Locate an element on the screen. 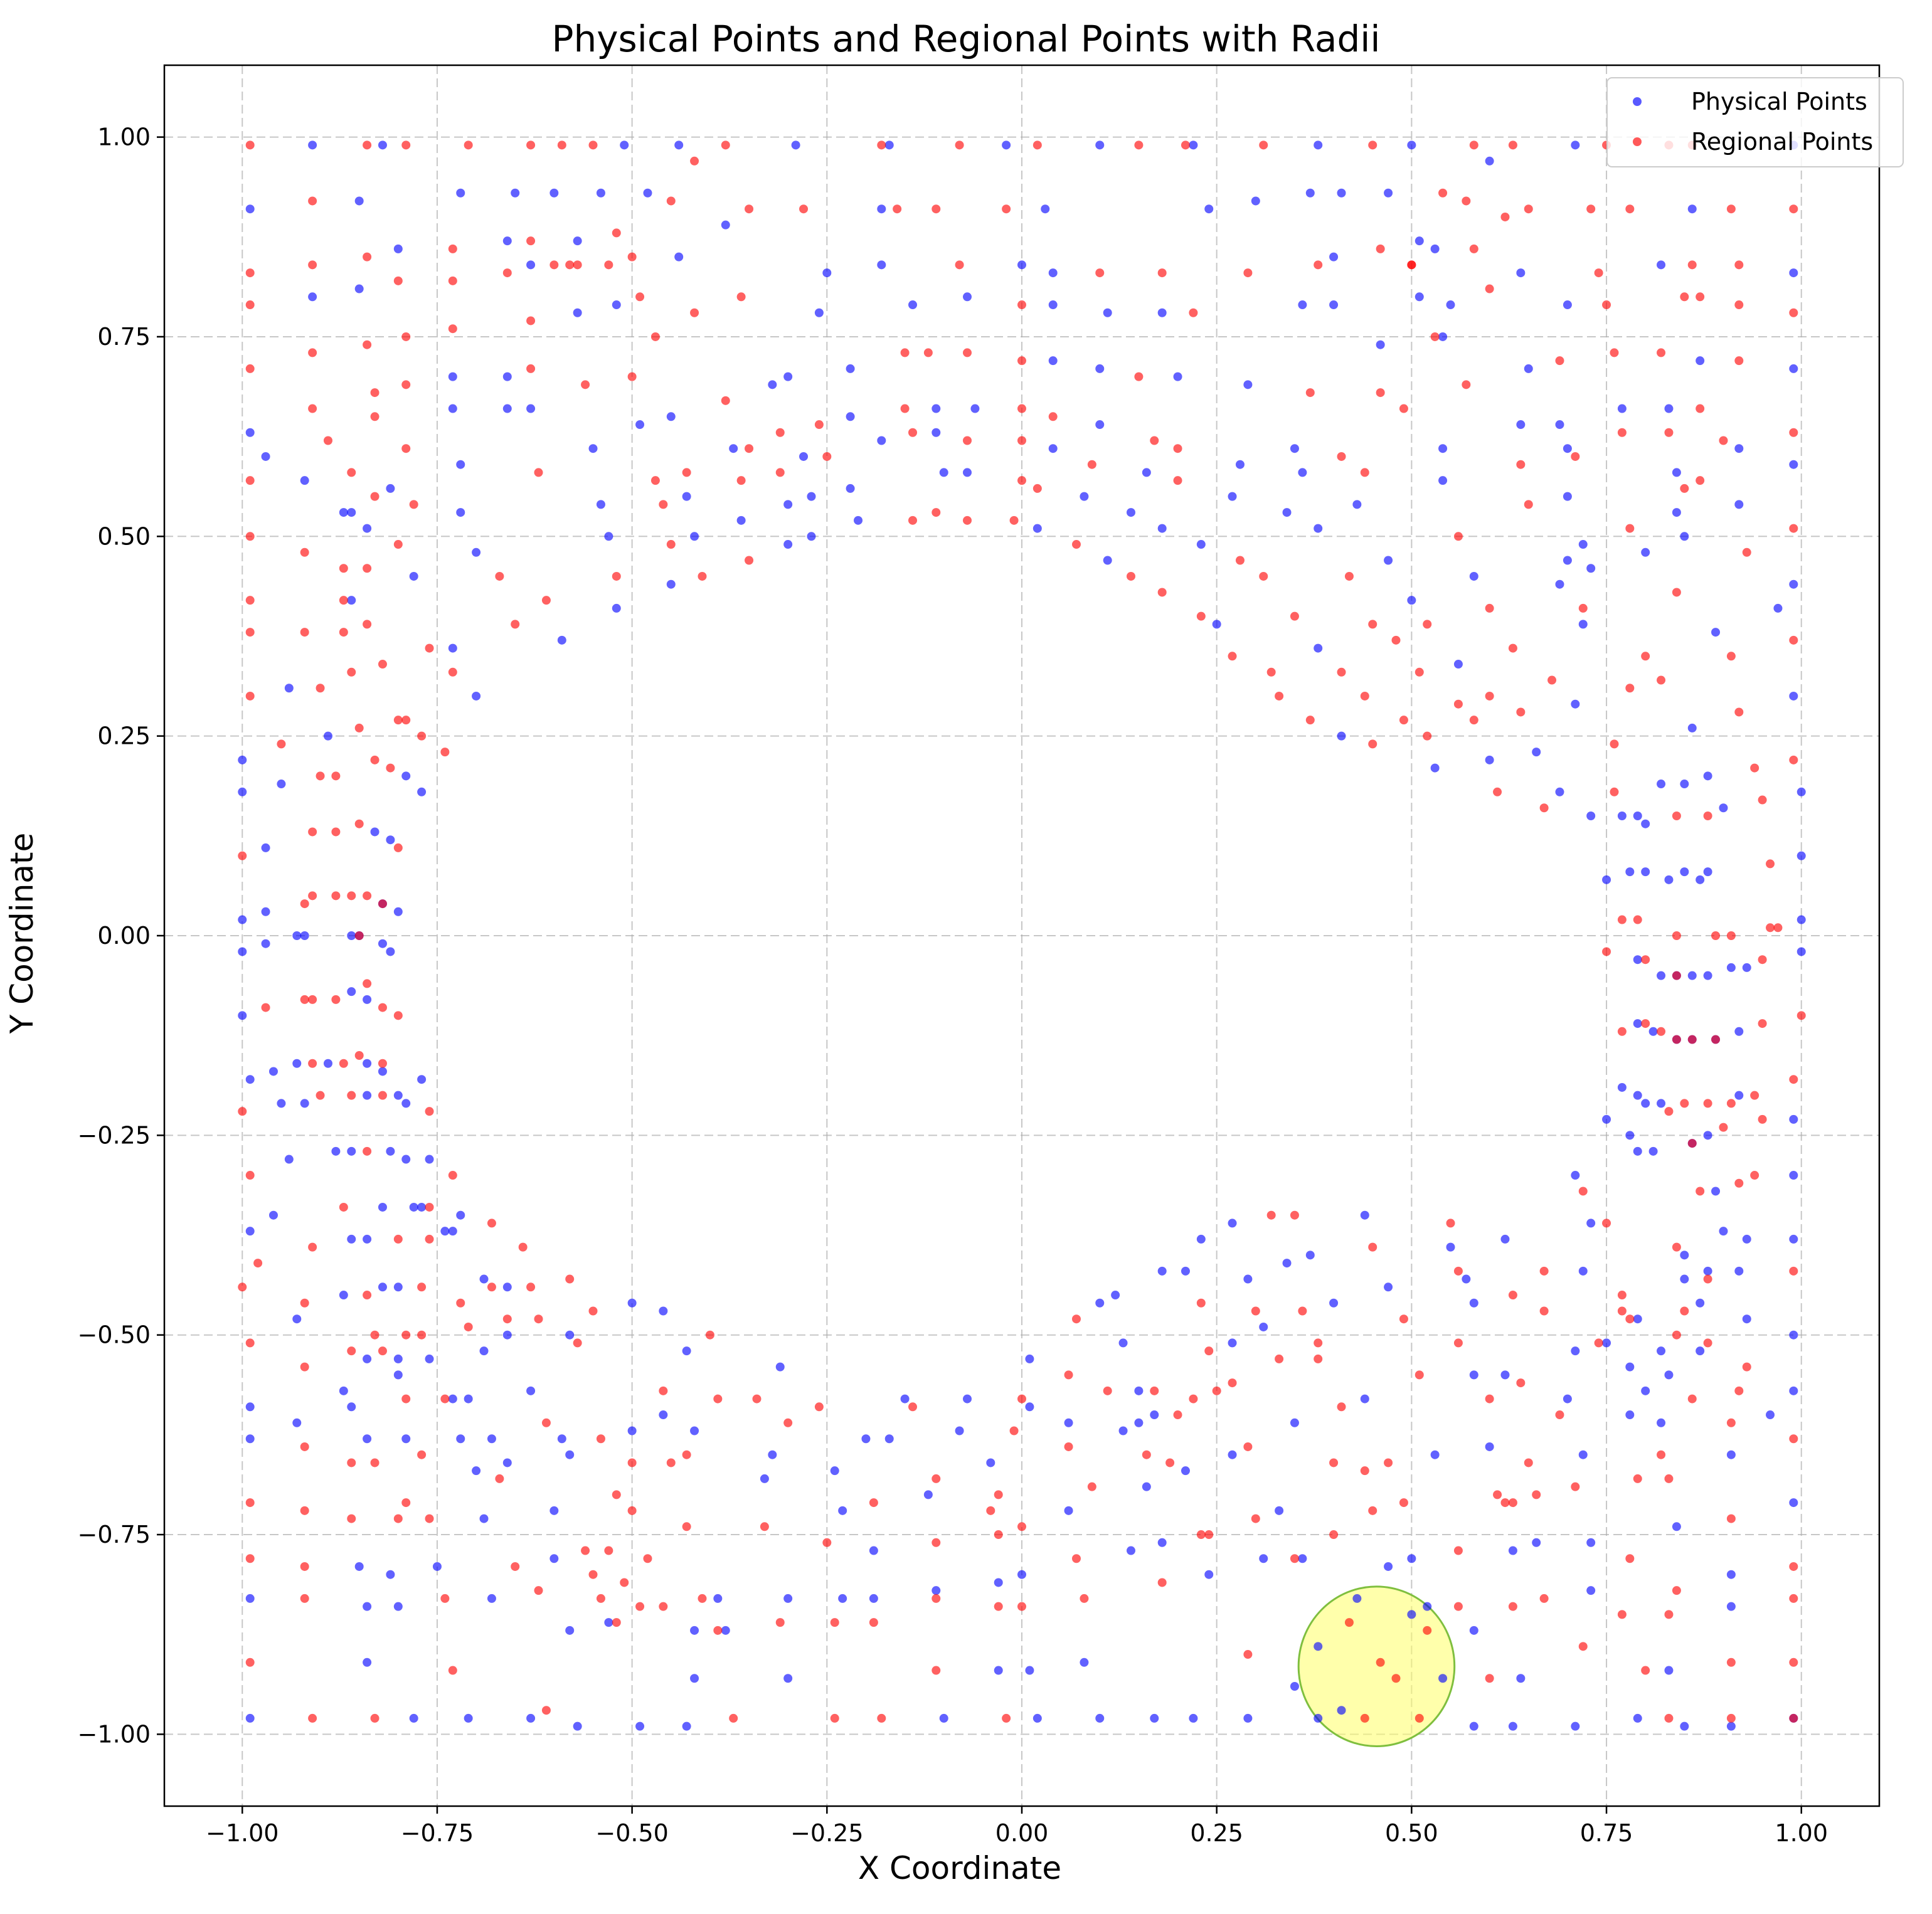 This screenshot has width=1932, height=1914. x-tick-label: −0.50 is located at coordinates (631, 1833).